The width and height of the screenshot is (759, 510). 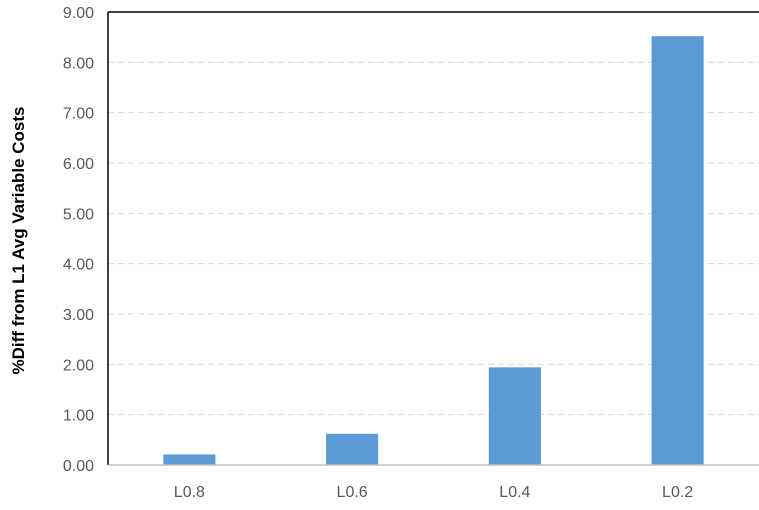 I want to click on y-tick-label: 0.00, so click(x=78, y=466).